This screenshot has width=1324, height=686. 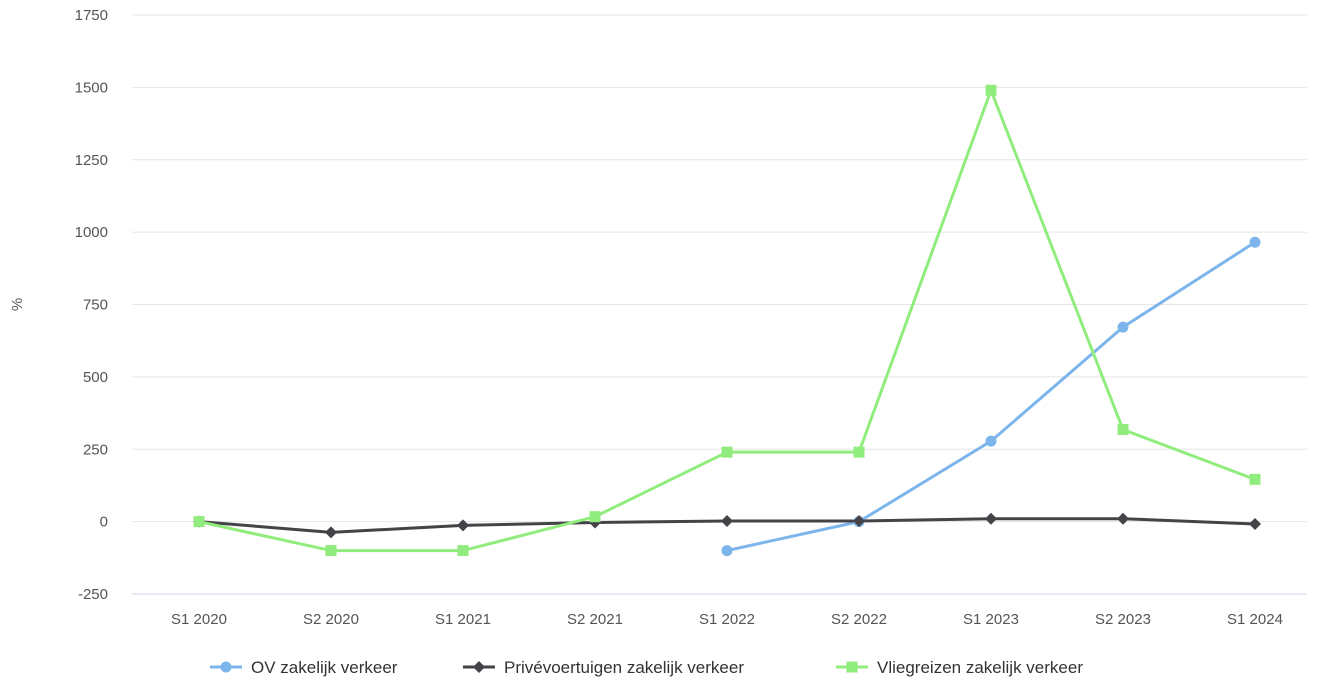 What do you see at coordinates (91, 15) in the screenshot?
I see `y-tick-label: 1750` at bounding box center [91, 15].